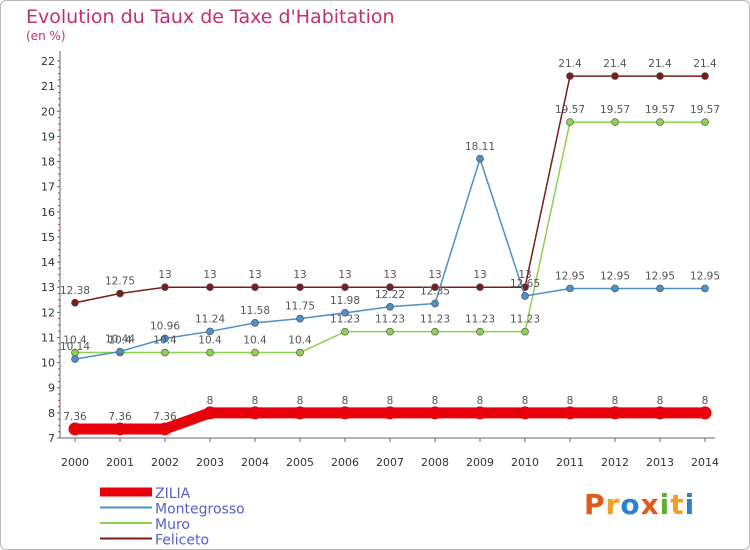  I want to click on x-tick-label: 2009, so click(480, 462).